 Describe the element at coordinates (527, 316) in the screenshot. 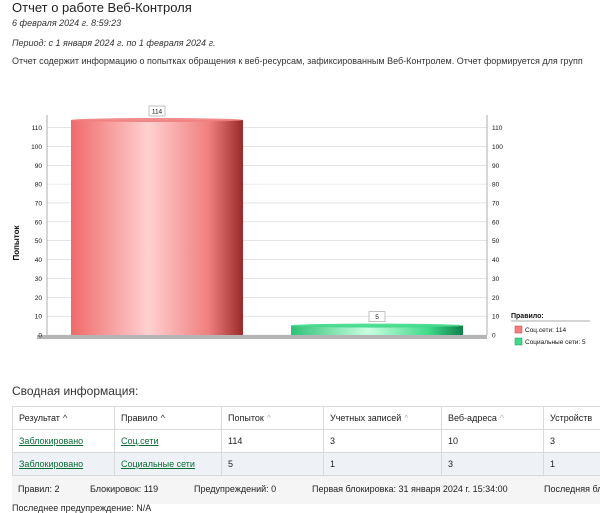

I see `legend-title: Правило:` at that location.